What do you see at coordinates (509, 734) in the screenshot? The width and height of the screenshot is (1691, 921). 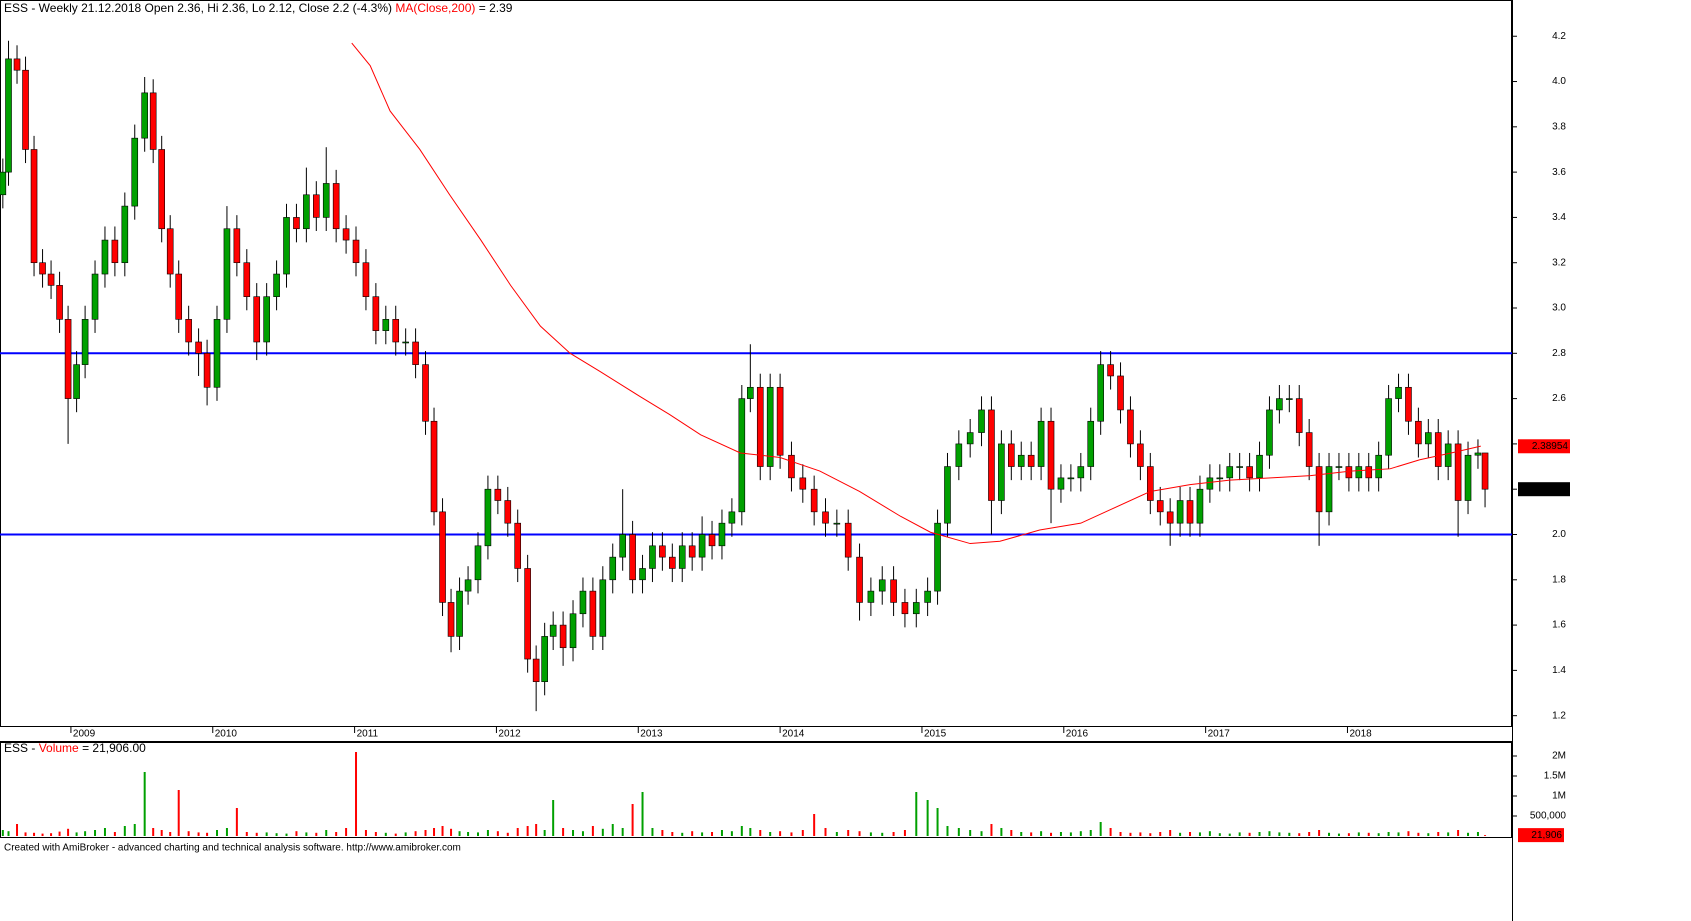 I see `x-tick-label: 2012` at bounding box center [509, 734].